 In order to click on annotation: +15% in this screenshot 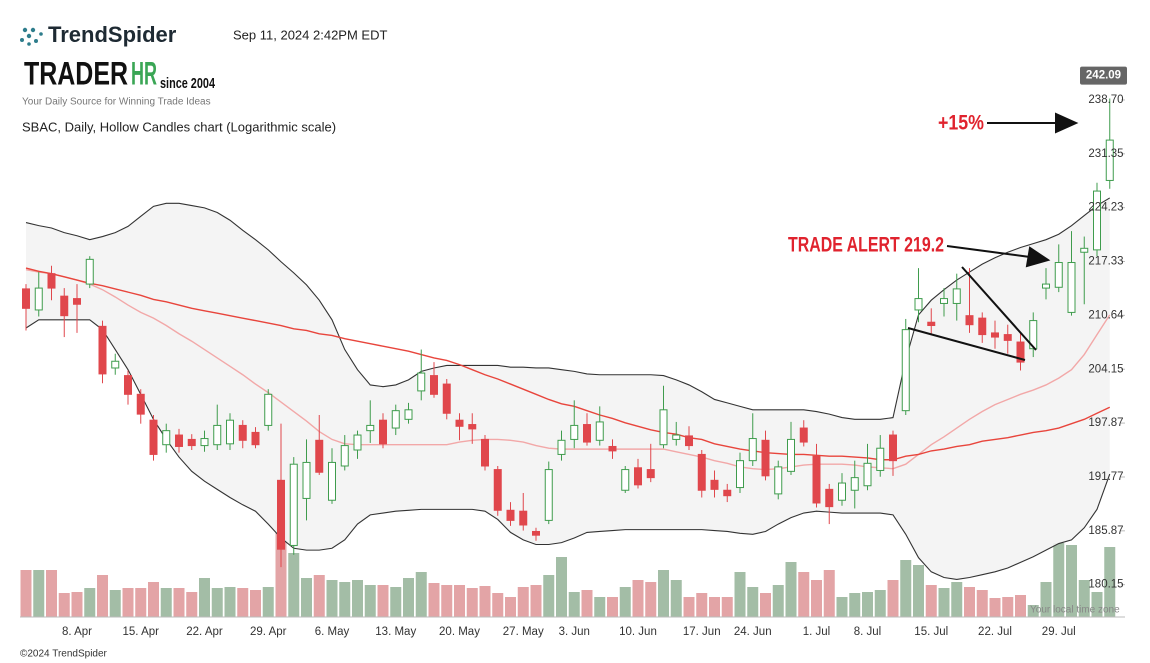, I will do `click(961, 123)`.